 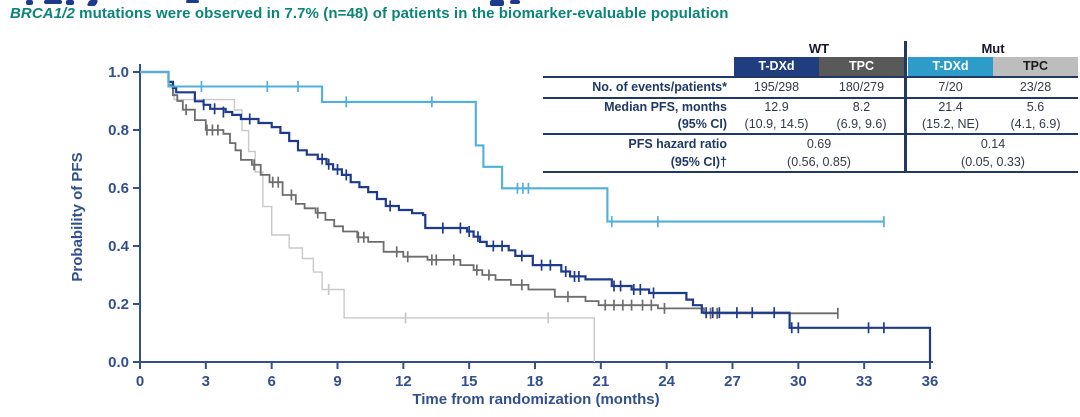 I want to click on x-tick-label: 33, so click(x=864, y=381).